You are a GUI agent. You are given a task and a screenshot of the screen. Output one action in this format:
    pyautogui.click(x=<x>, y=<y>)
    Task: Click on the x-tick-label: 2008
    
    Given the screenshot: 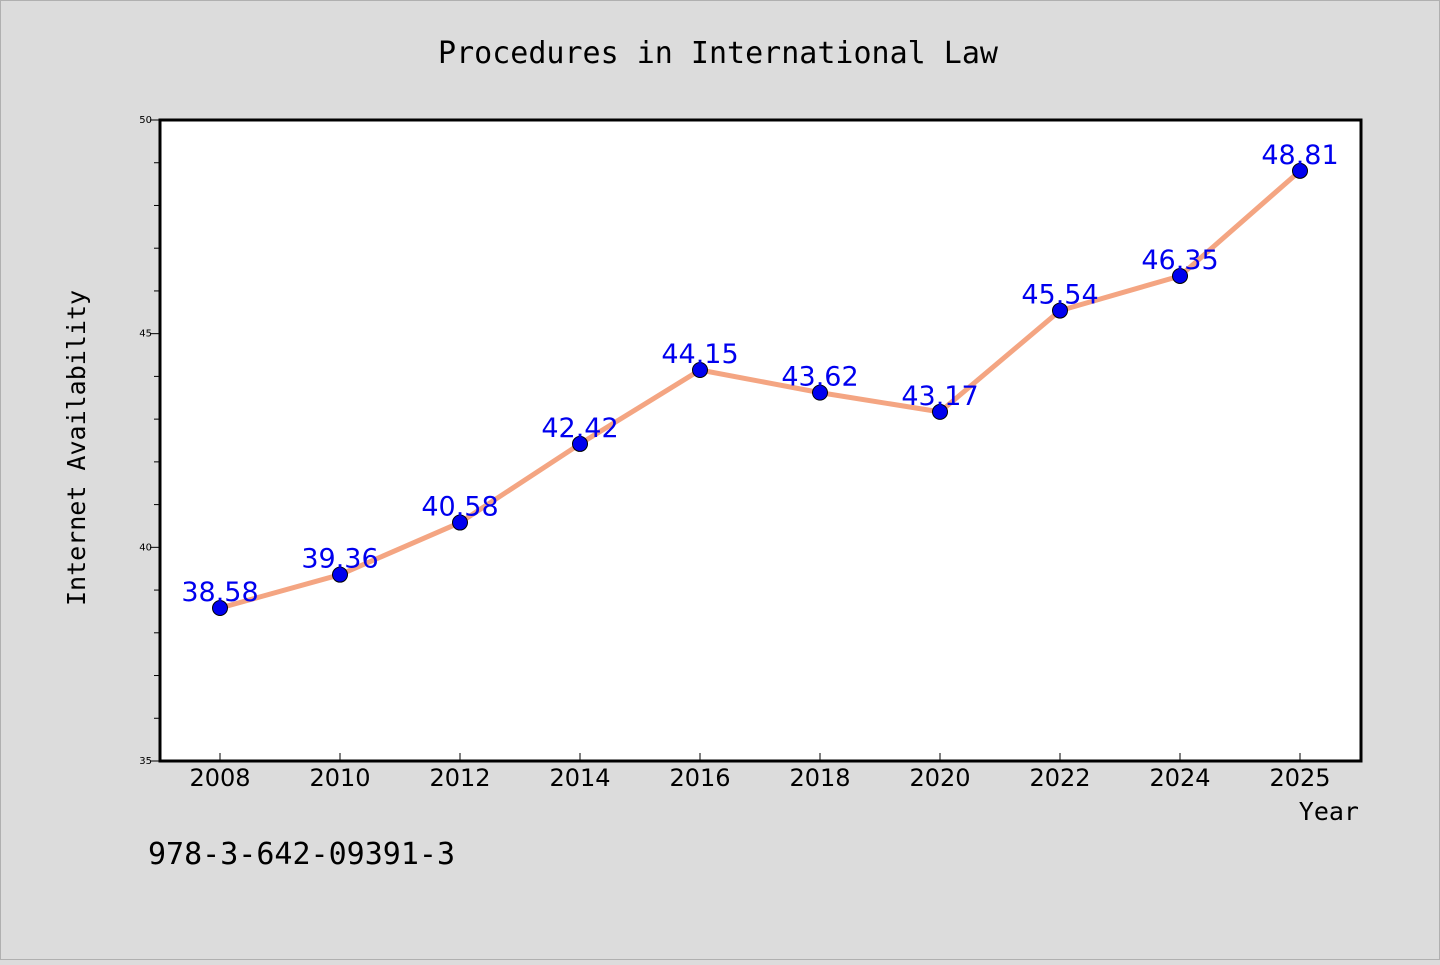 What is the action you would take?
    pyautogui.click(x=219, y=778)
    